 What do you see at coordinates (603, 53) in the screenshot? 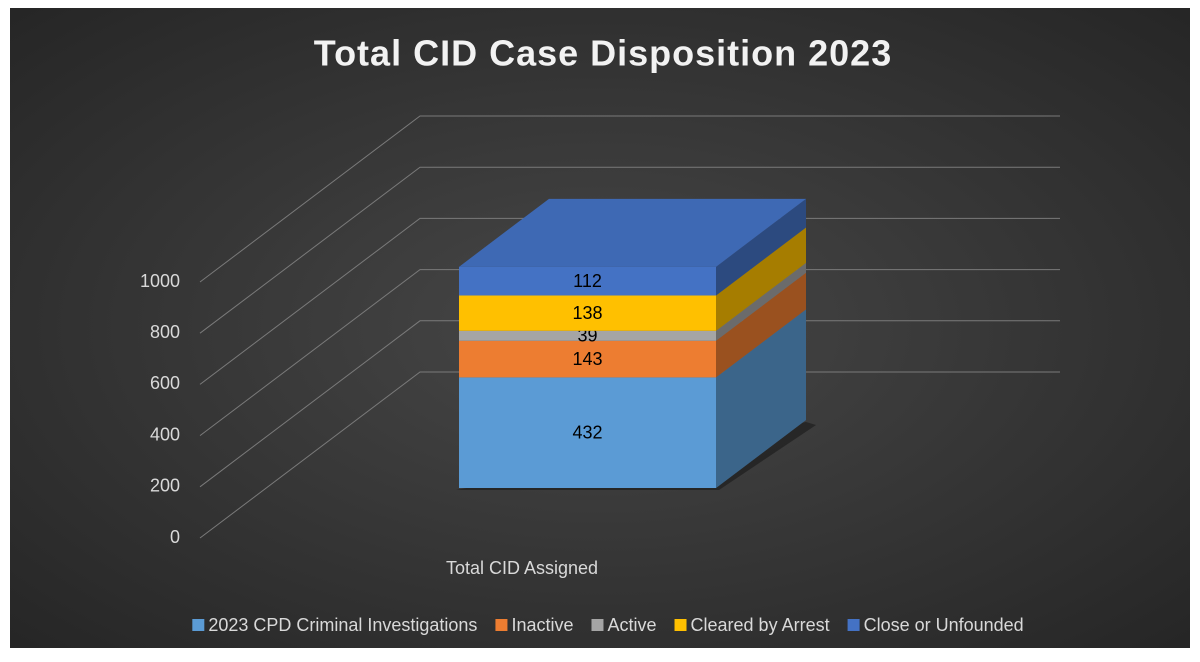
I see `chart-title: Total CID Case Disposition 2023` at bounding box center [603, 53].